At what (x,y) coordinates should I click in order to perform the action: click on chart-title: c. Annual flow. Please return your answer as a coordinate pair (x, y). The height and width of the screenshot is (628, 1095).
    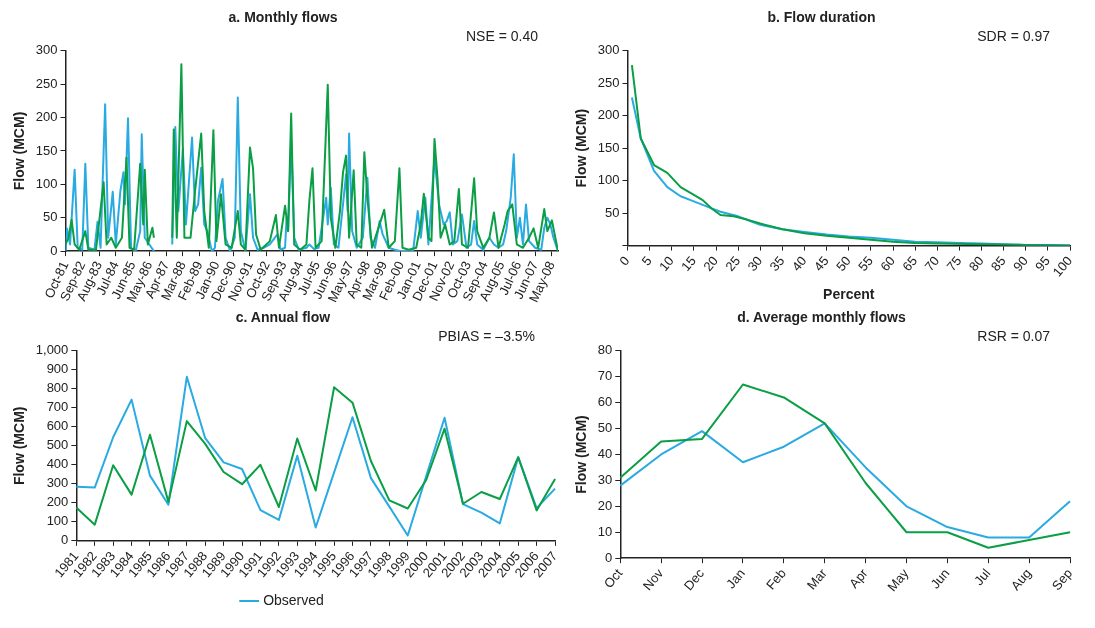
    Looking at the image, I should click on (283, 317).